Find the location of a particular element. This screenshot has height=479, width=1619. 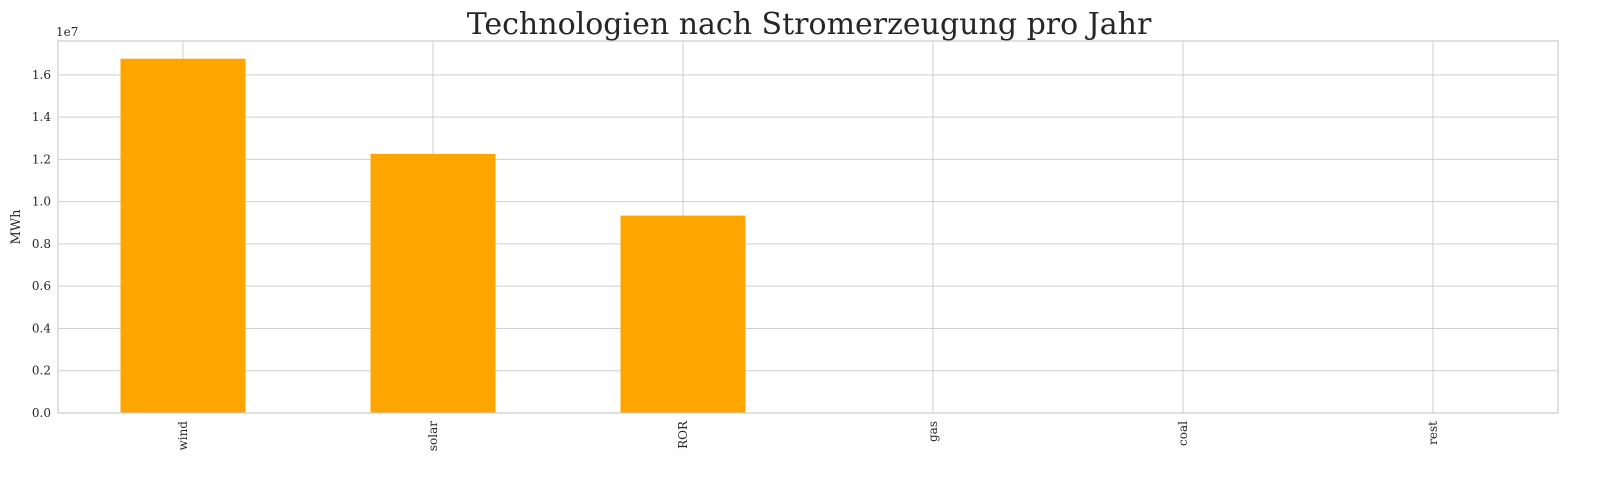

x-tick-label: gas is located at coordinates (933, 431).